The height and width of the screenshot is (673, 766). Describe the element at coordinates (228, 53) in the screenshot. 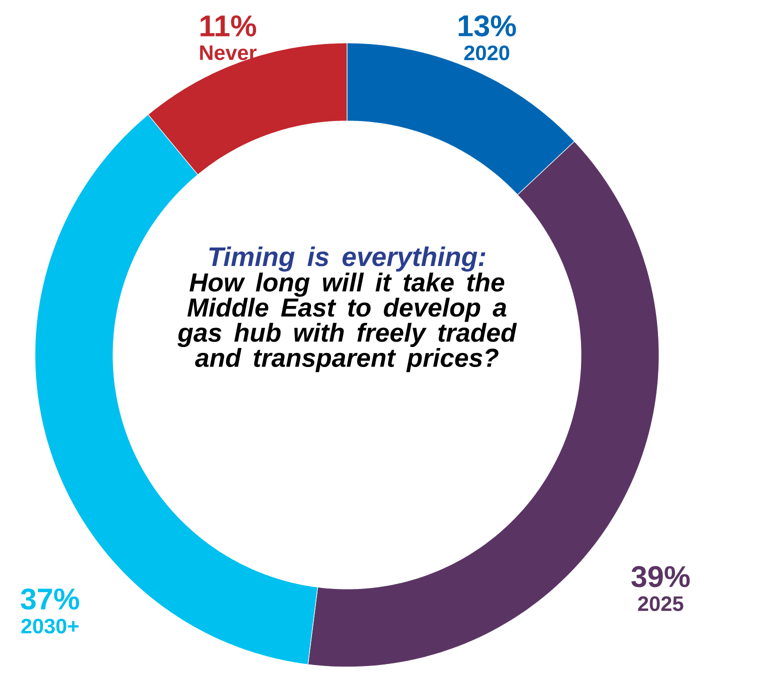

I see `slice-label: Never` at that location.